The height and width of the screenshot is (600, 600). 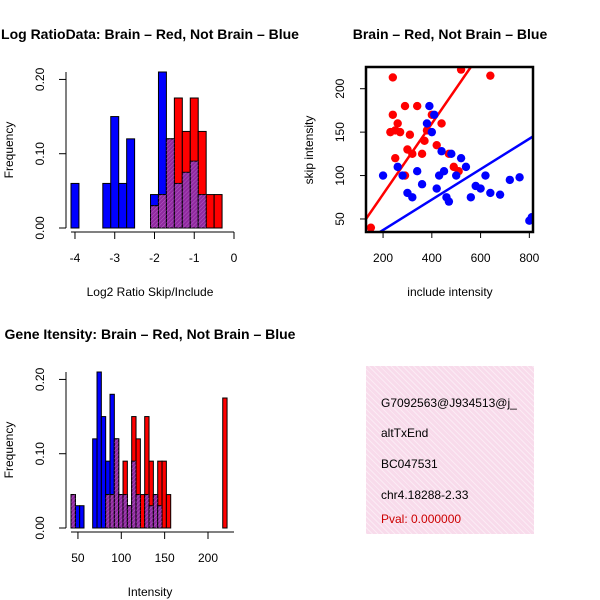 I want to click on hist1-x-ticks: -4 -3 -2 -1 0, so click(x=154, y=248).